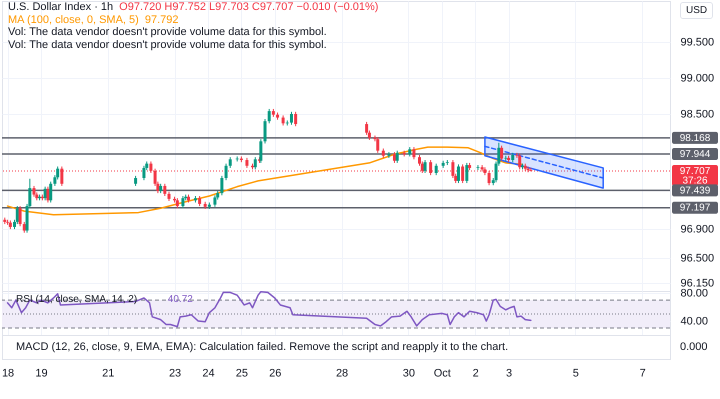 Image resolution: width=720 pixels, height=399 pixels. Describe the element at coordinates (694, 294) in the screenshot. I see `y-tick-label: 80.00` at that location.